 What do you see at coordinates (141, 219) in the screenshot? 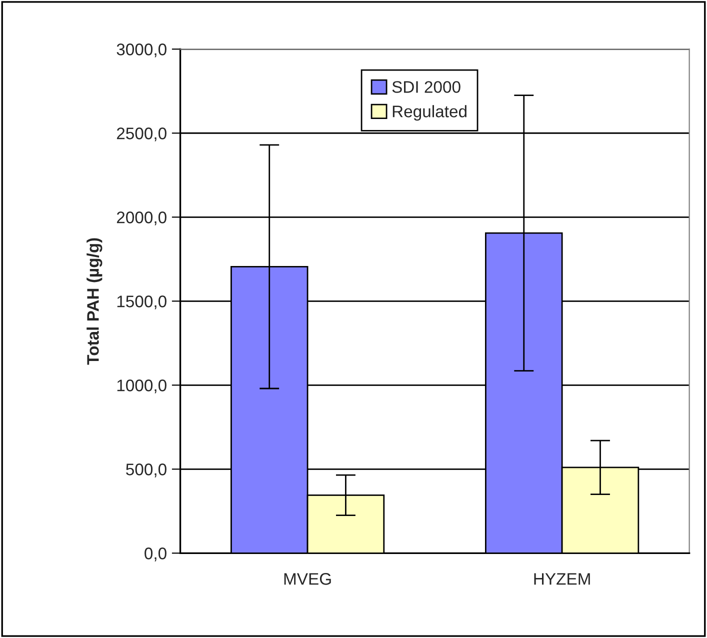
I see `y-tick-label: 2000,0` at bounding box center [141, 219].